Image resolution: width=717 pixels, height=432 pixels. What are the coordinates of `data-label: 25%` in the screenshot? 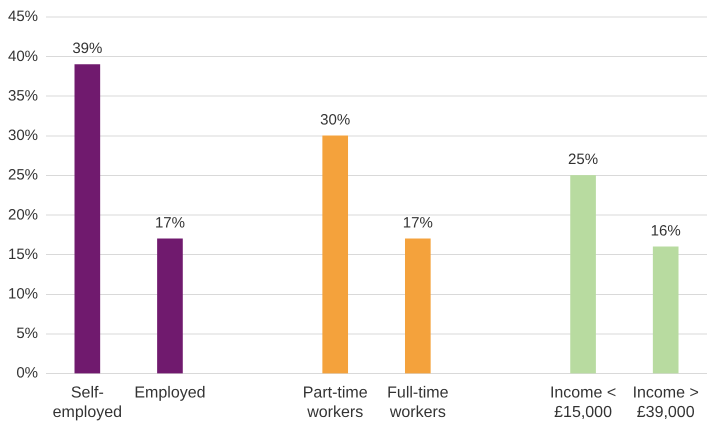 It's located at (583, 159).